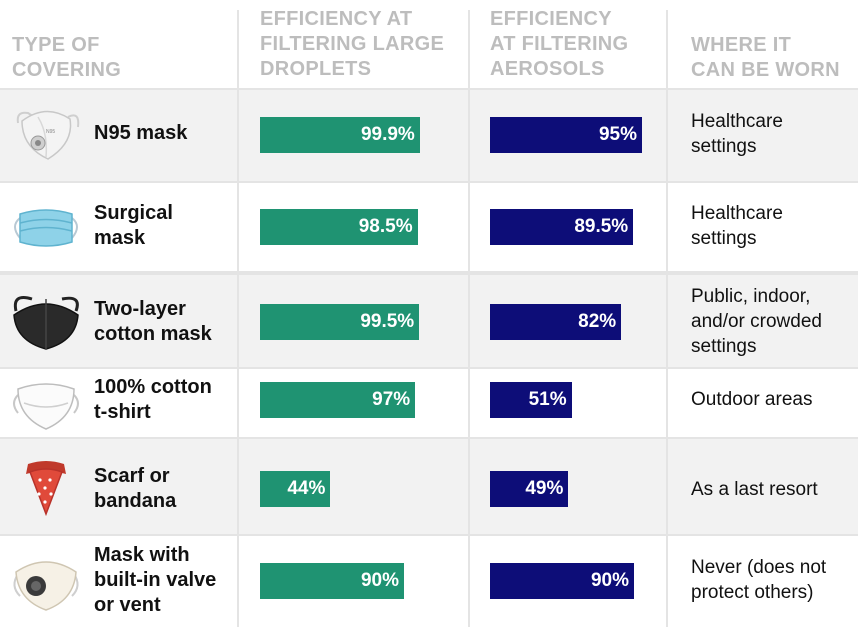 The image size is (858, 627). Describe the element at coordinates (155, 580) in the screenshot. I see `covering-name: Mask with built-in valve or vent` at that location.